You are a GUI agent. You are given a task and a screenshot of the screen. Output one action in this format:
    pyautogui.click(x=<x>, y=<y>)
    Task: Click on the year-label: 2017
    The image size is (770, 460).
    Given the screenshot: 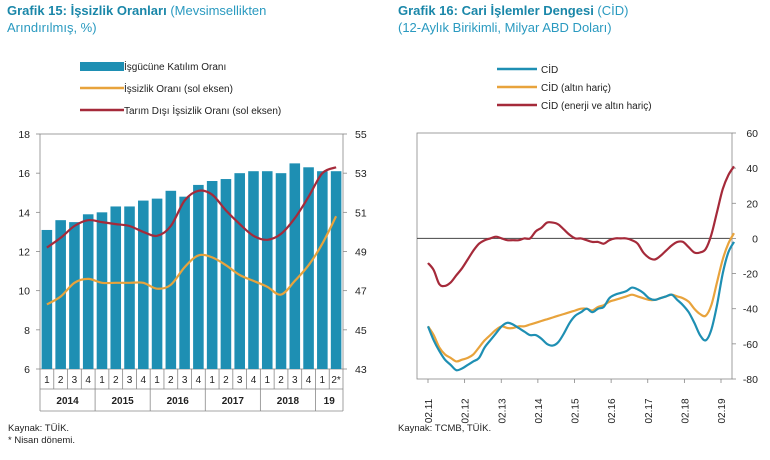 What is the action you would take?
    pyautogui.click(x=233, y=401)
    